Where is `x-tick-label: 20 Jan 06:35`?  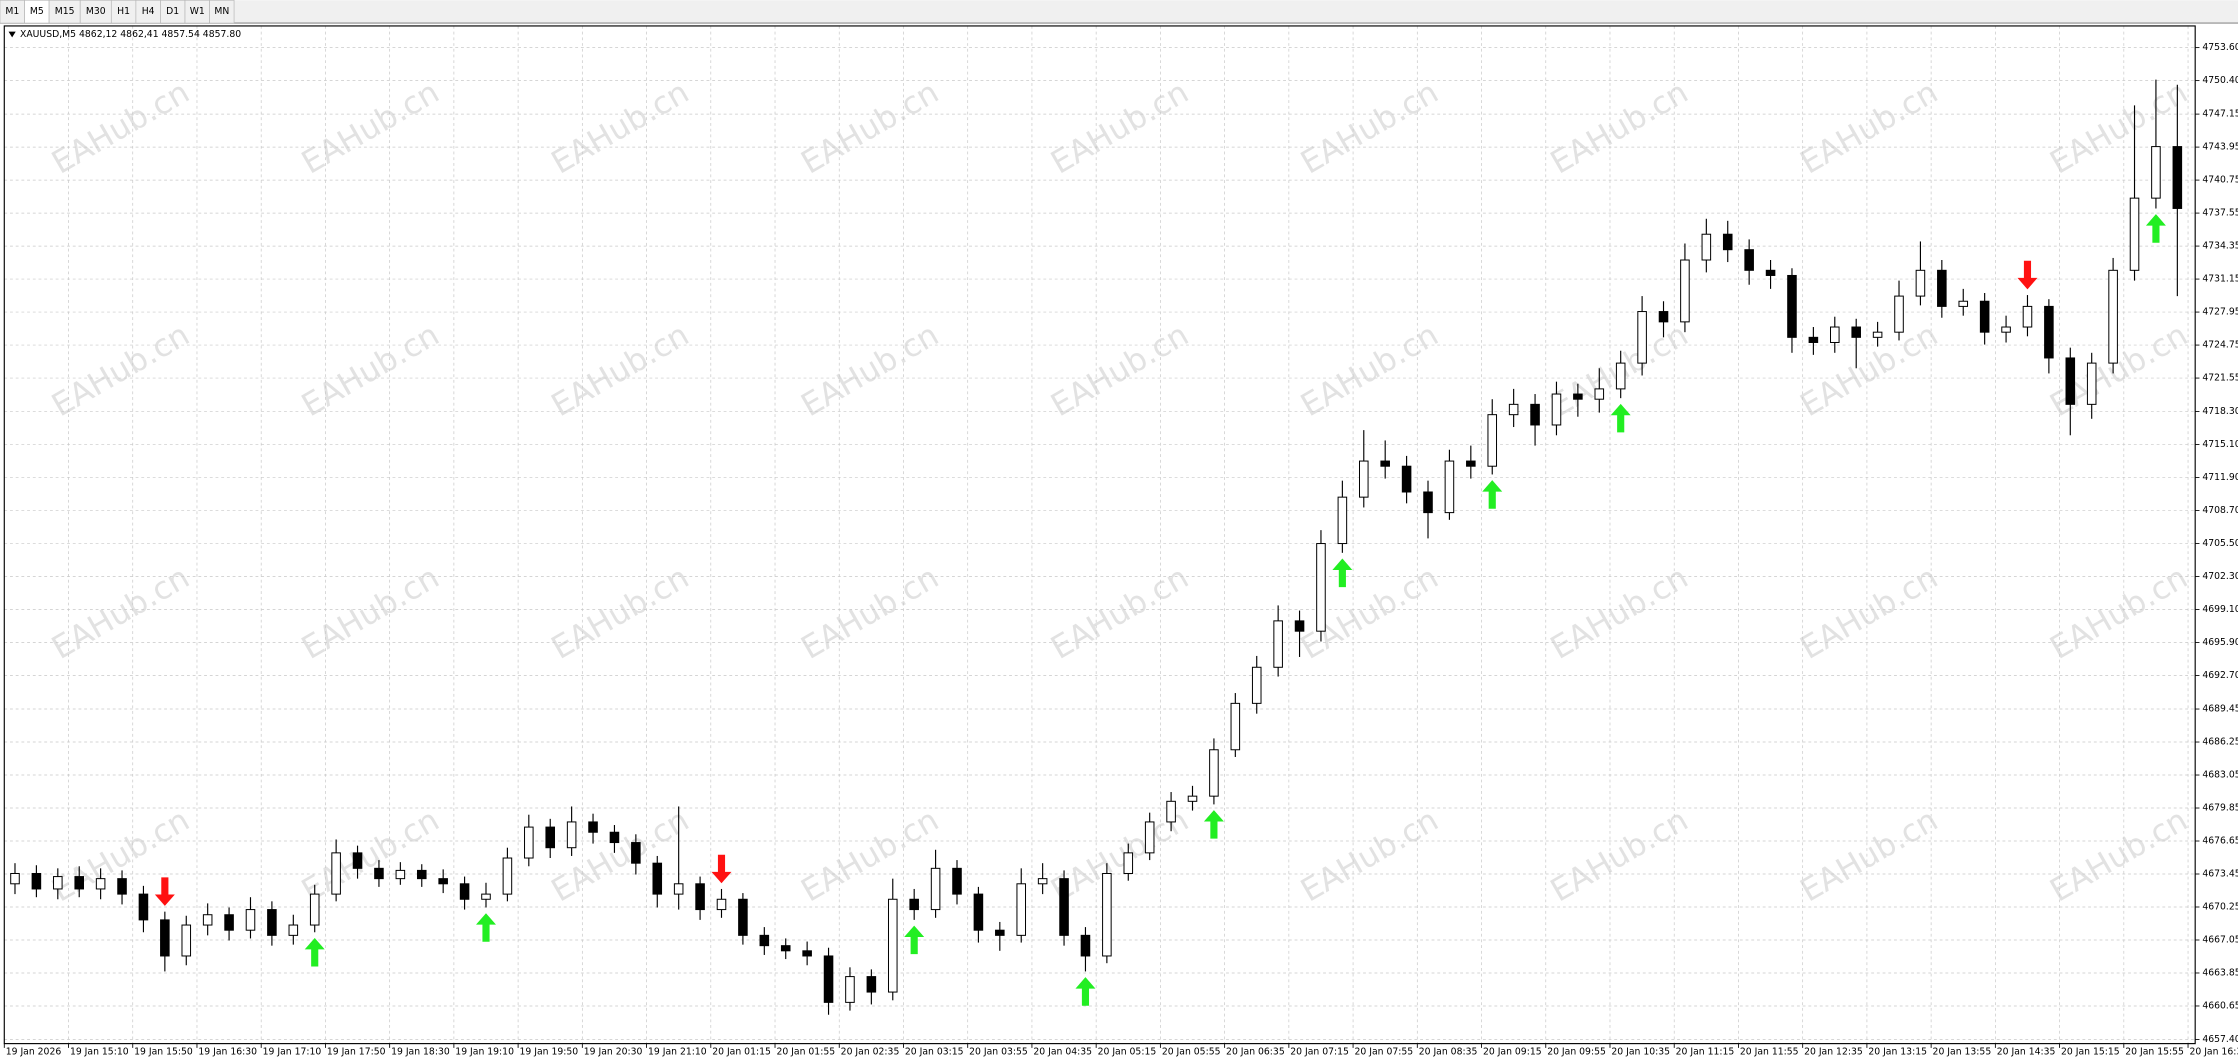 x-tick-label: 20 Jan 06:35 is located at coordinates (1255, 1052).